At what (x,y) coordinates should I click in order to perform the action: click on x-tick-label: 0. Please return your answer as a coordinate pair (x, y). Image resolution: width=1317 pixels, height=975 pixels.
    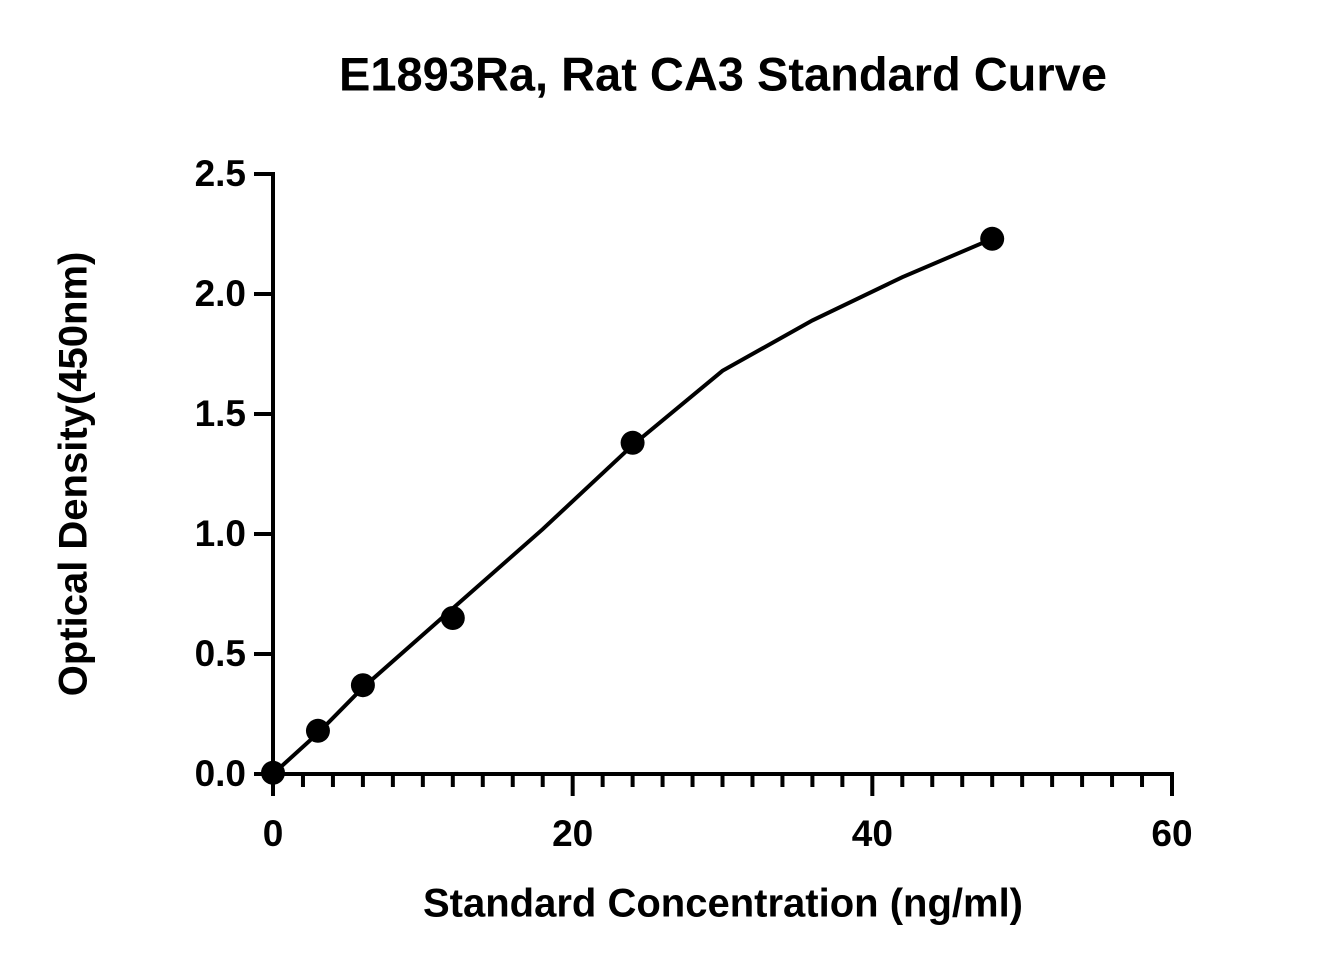
    Looking at the image, I should click on (273, 833).